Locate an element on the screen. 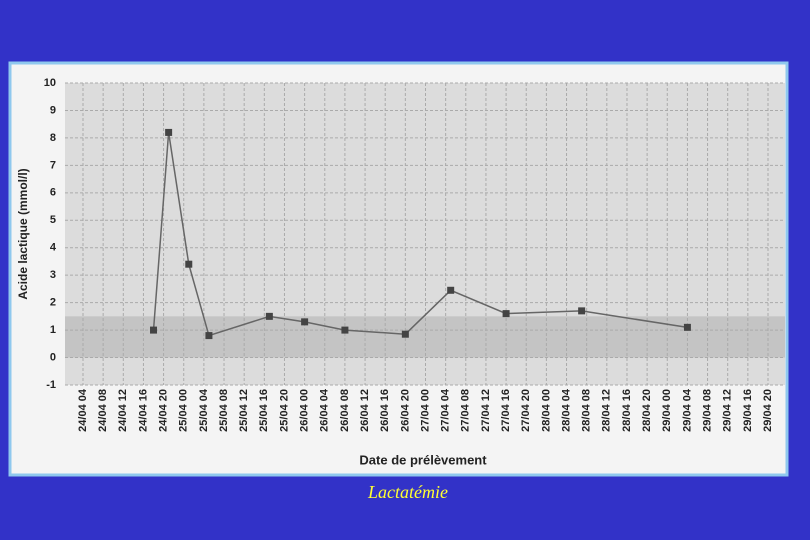  x-tick-label: 25/04 08 is located at coordinates (224, 410).